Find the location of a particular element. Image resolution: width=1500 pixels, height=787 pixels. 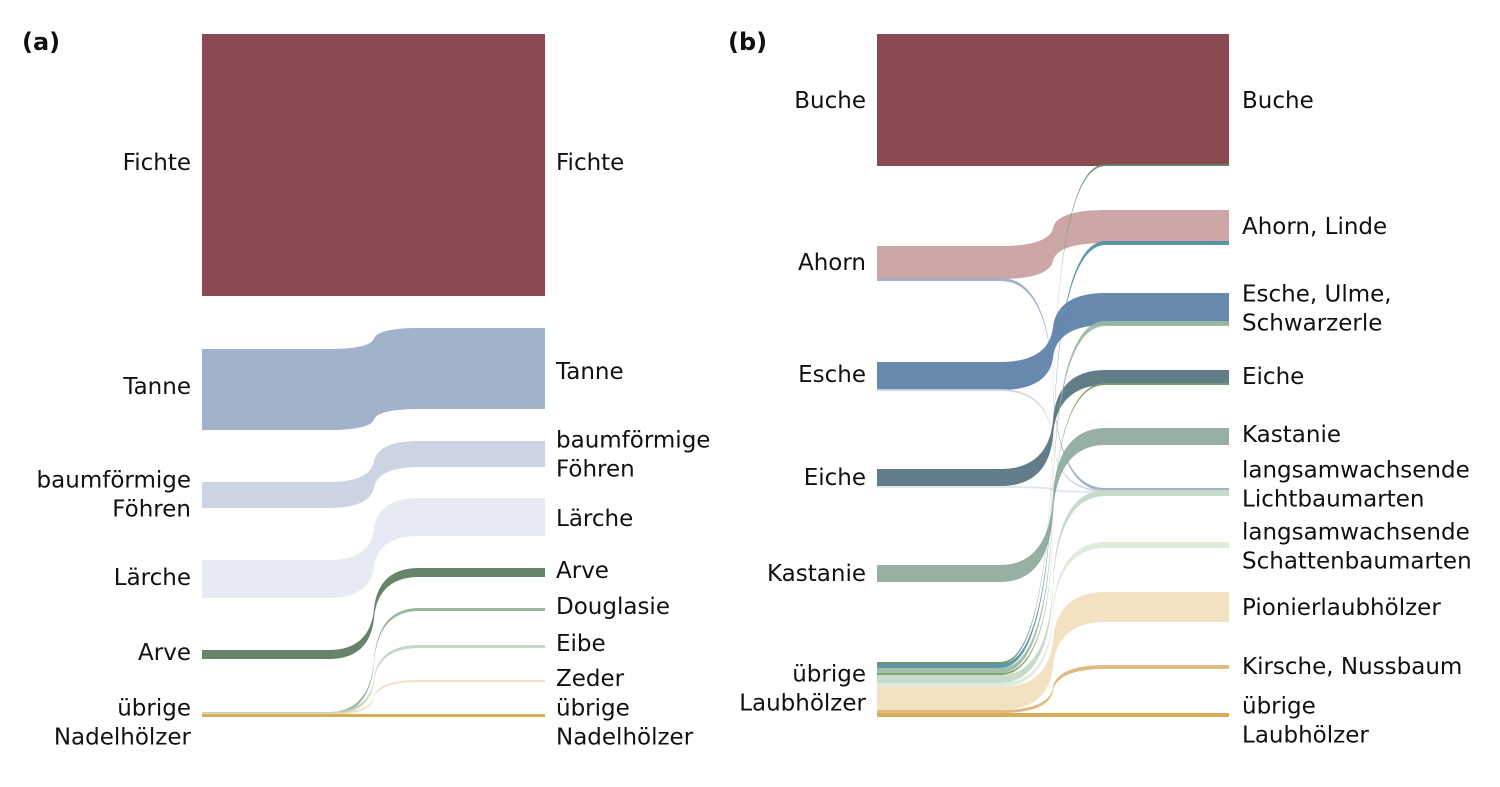

right-label-buche-line-0: Buche is located at coordinates (1278, 101).